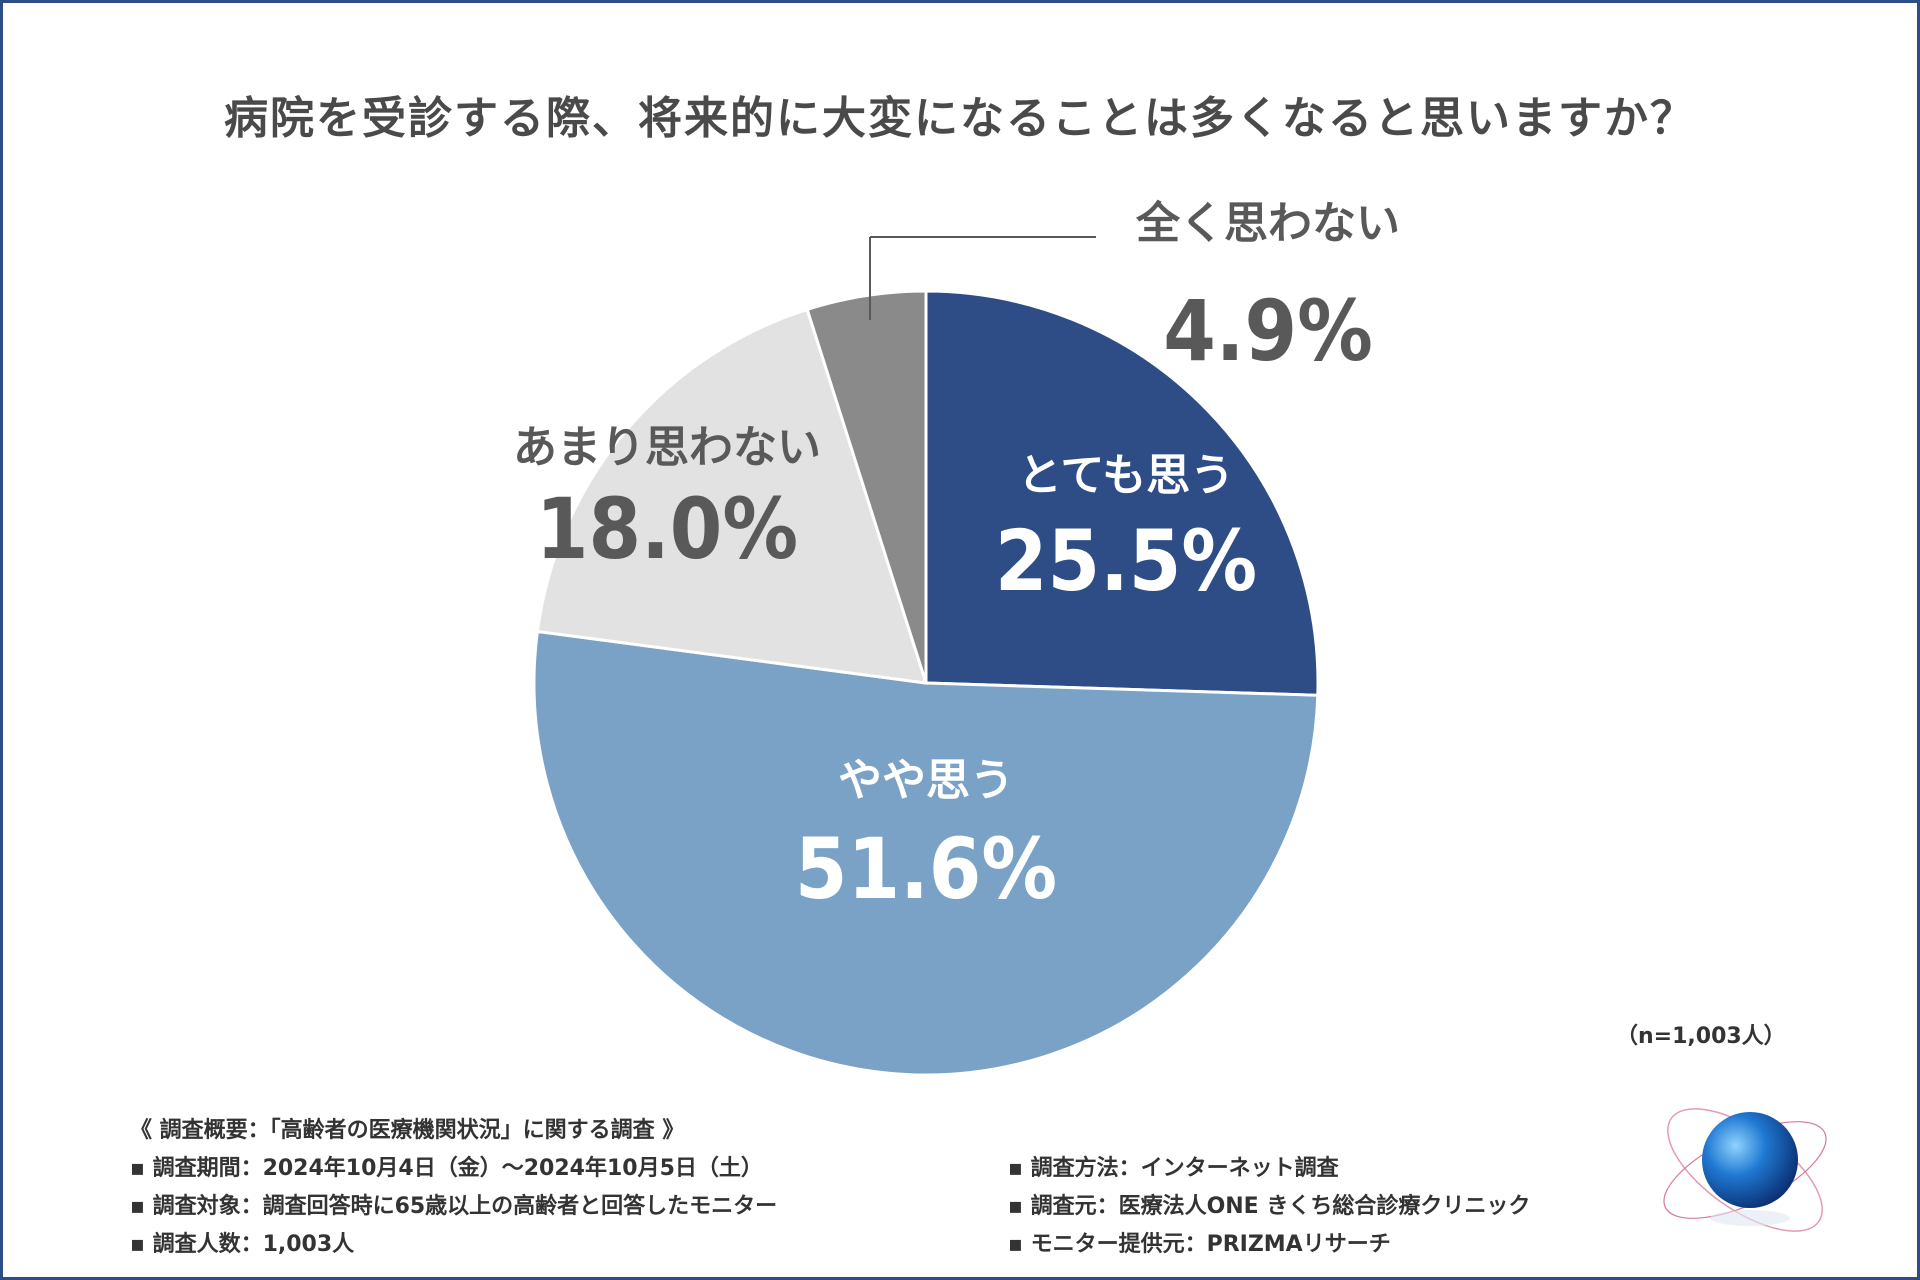 Image resolution: width=1920 pixels, height=1280 pixels. I want to click on slice-label-1: やや思う, so click(926, 780).